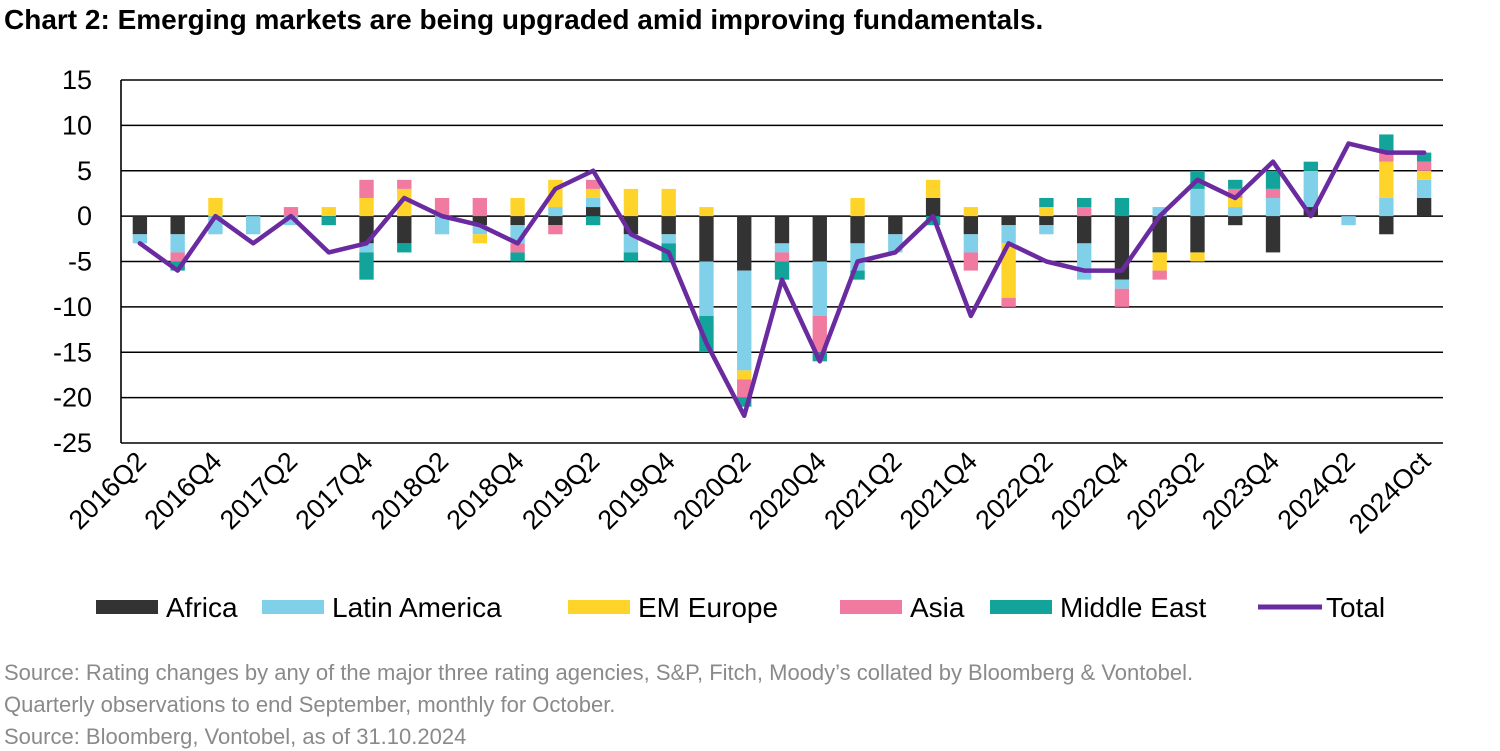 The image size is (1500, 751). Describe the element at coordinates (1089, 490) in the screenshot. I see `x-tick-label: 2022Q4` at that location.